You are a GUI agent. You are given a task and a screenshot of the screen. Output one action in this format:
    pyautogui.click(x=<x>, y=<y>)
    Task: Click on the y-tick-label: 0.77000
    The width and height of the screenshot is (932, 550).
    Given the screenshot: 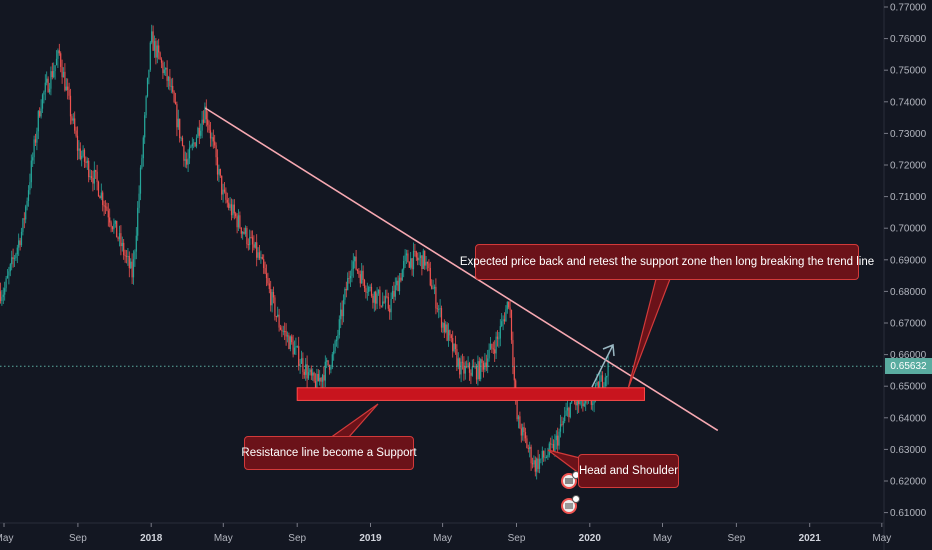 What is the action you would take?
    pyautogui.click(x=908, y=8)
    